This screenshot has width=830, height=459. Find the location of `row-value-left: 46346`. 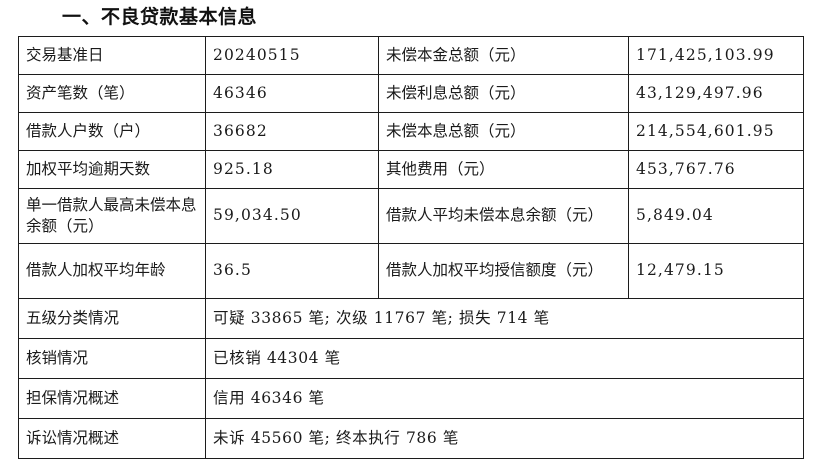

row-value-left: 46346 is located at coordinates (292, 93).